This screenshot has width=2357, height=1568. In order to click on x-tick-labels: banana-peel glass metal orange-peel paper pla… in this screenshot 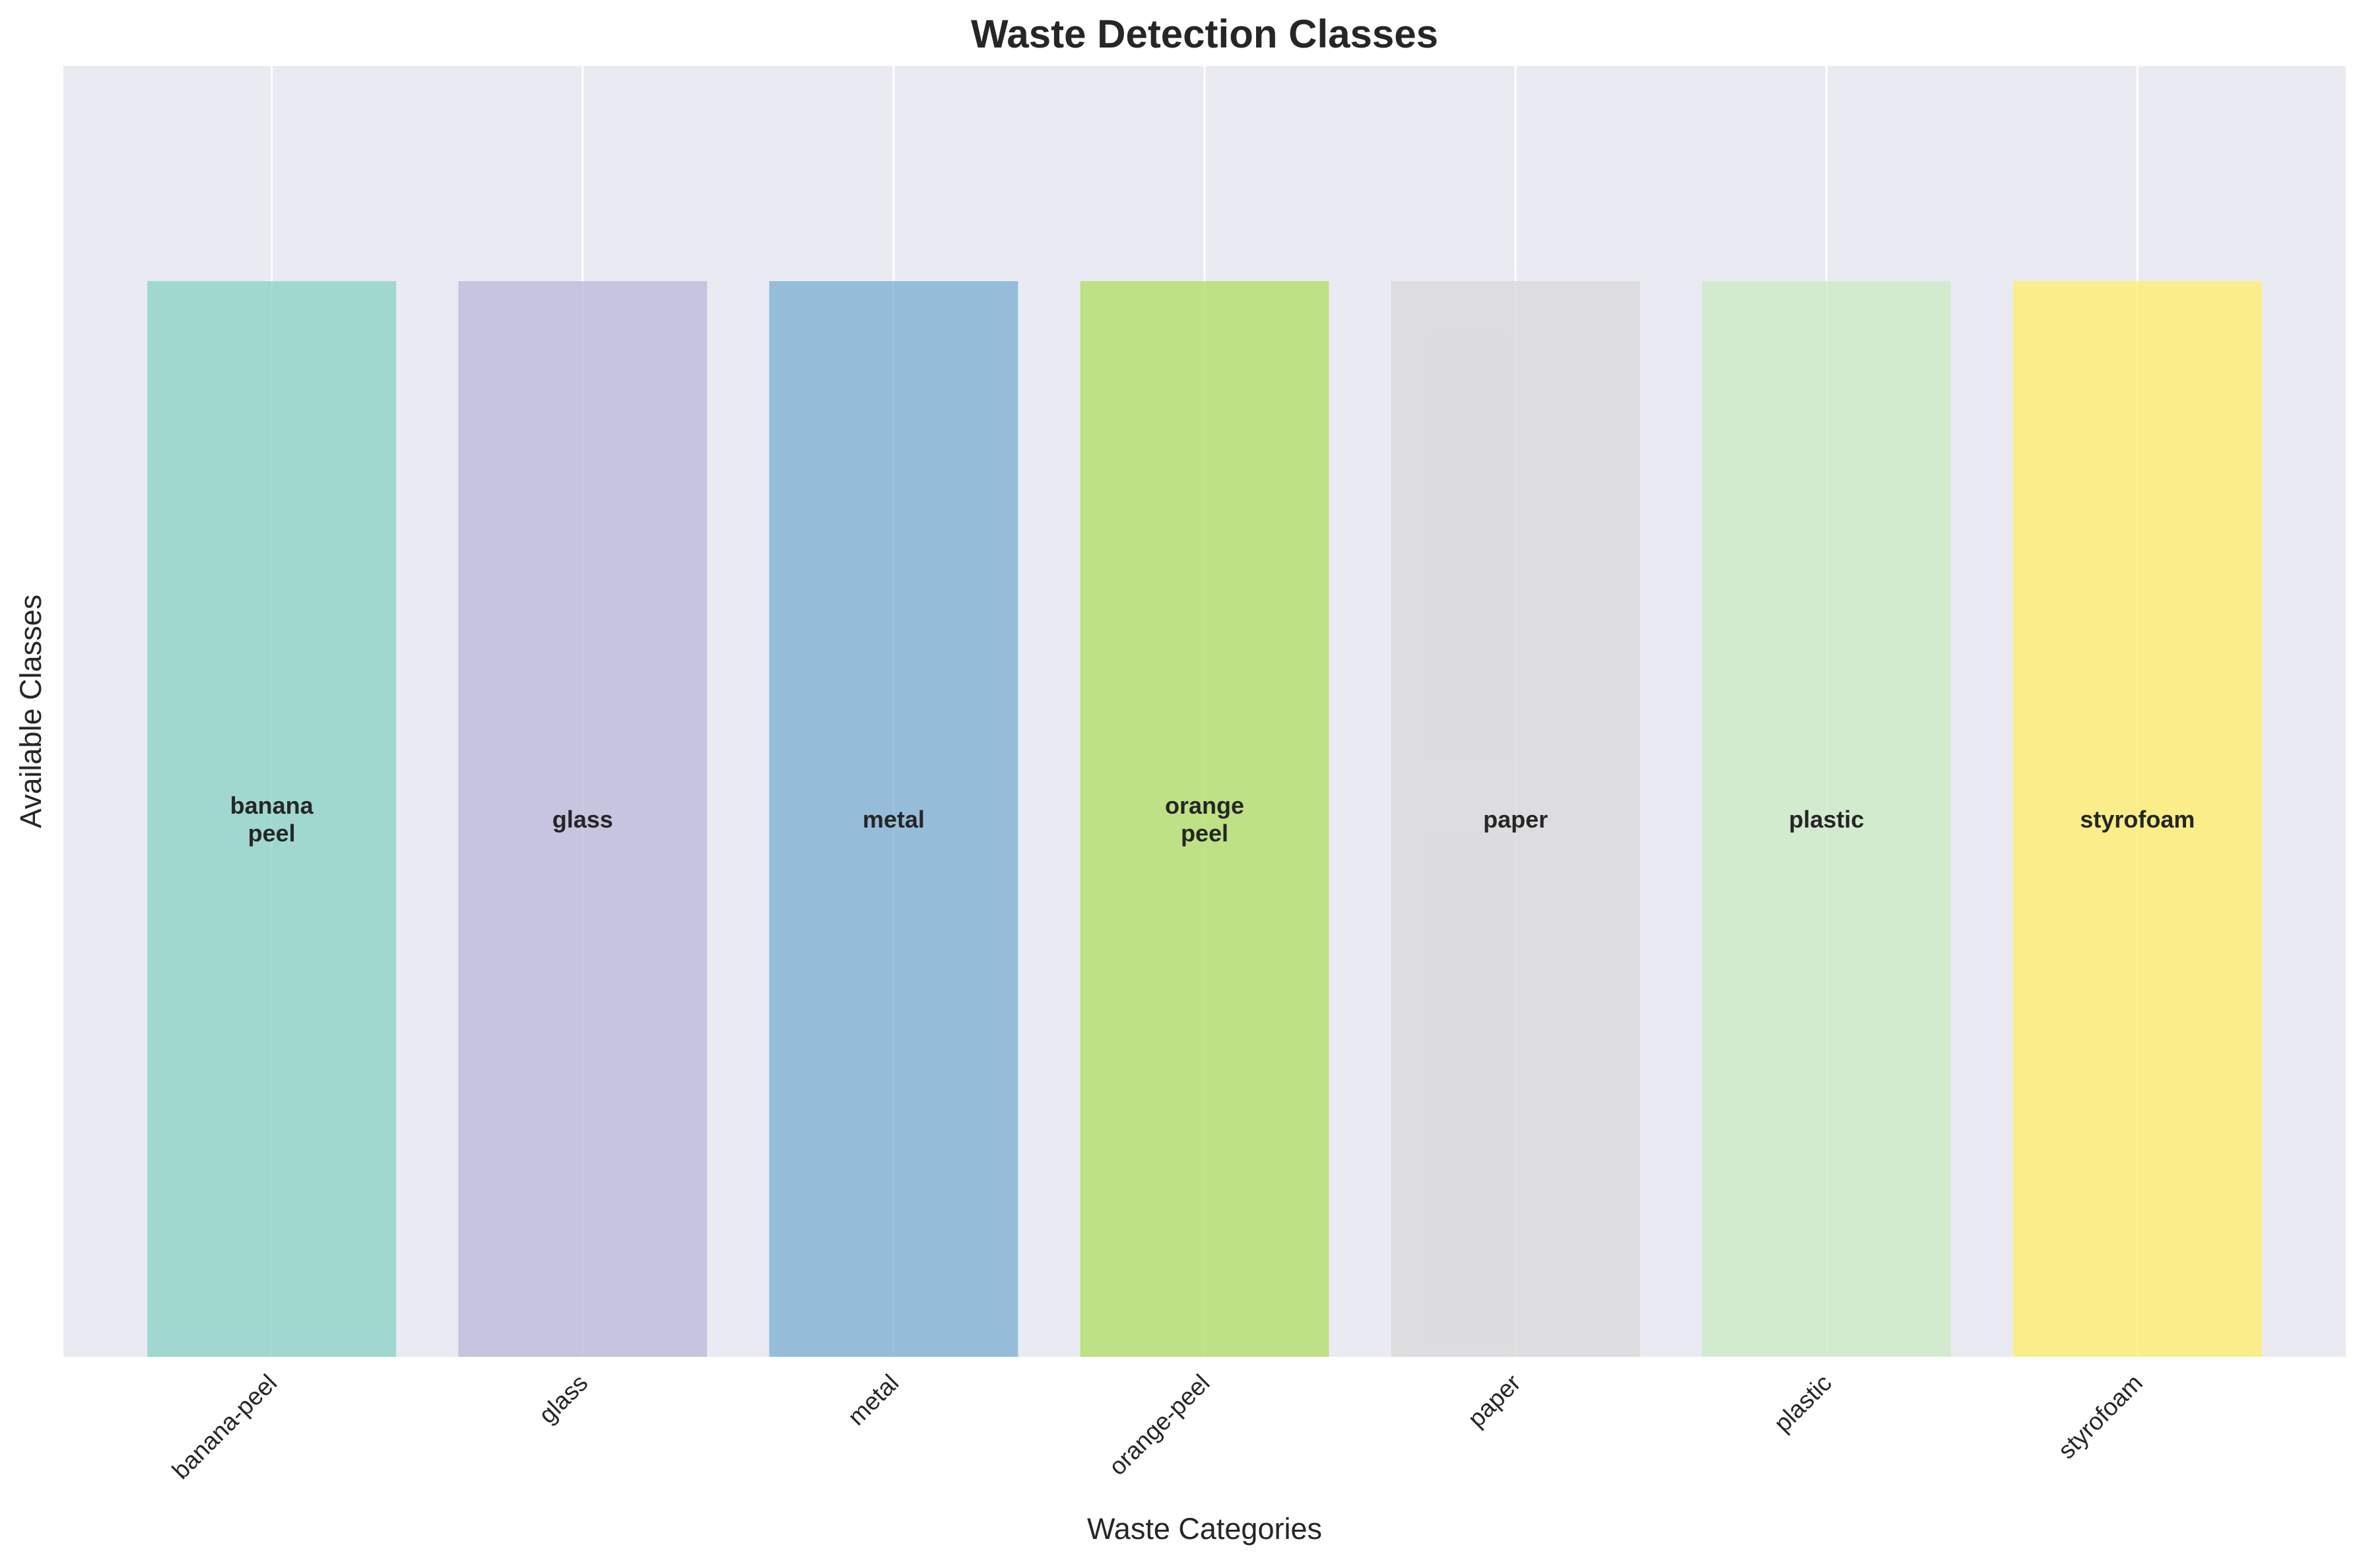, I will do `click(1157, 1426)`.